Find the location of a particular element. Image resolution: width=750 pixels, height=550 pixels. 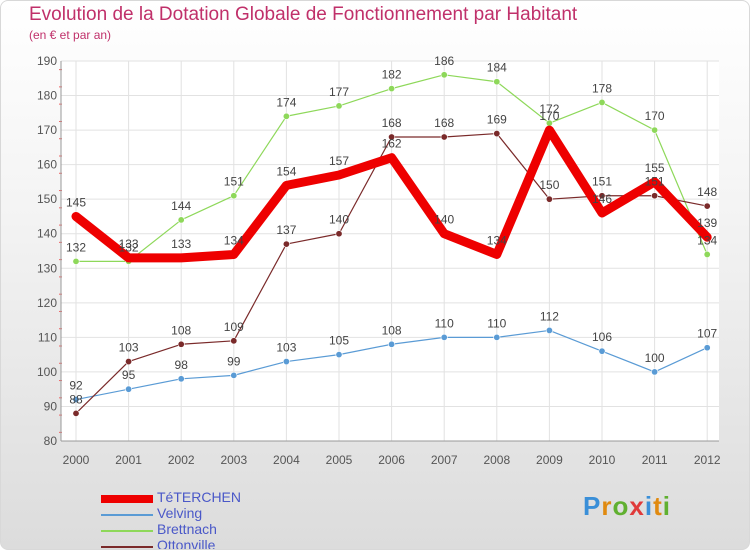

x-tick-label: 2006 is located at coordinates (391, 460).